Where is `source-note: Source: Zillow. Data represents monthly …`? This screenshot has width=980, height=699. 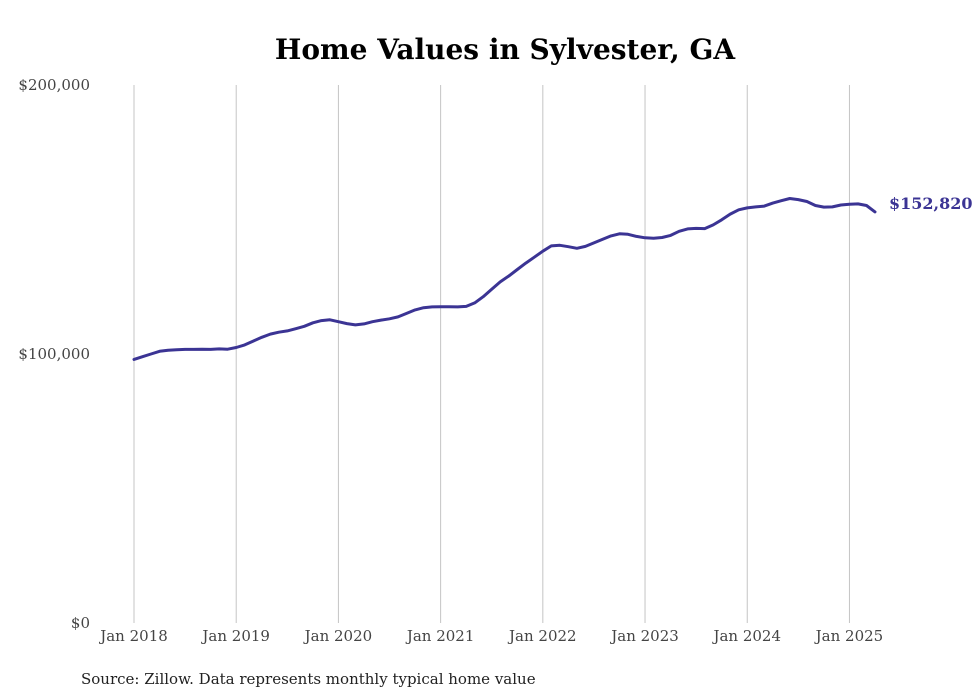
source-note: Source: Zillow. Data represents monthly … is located at coordinates (308, 679).